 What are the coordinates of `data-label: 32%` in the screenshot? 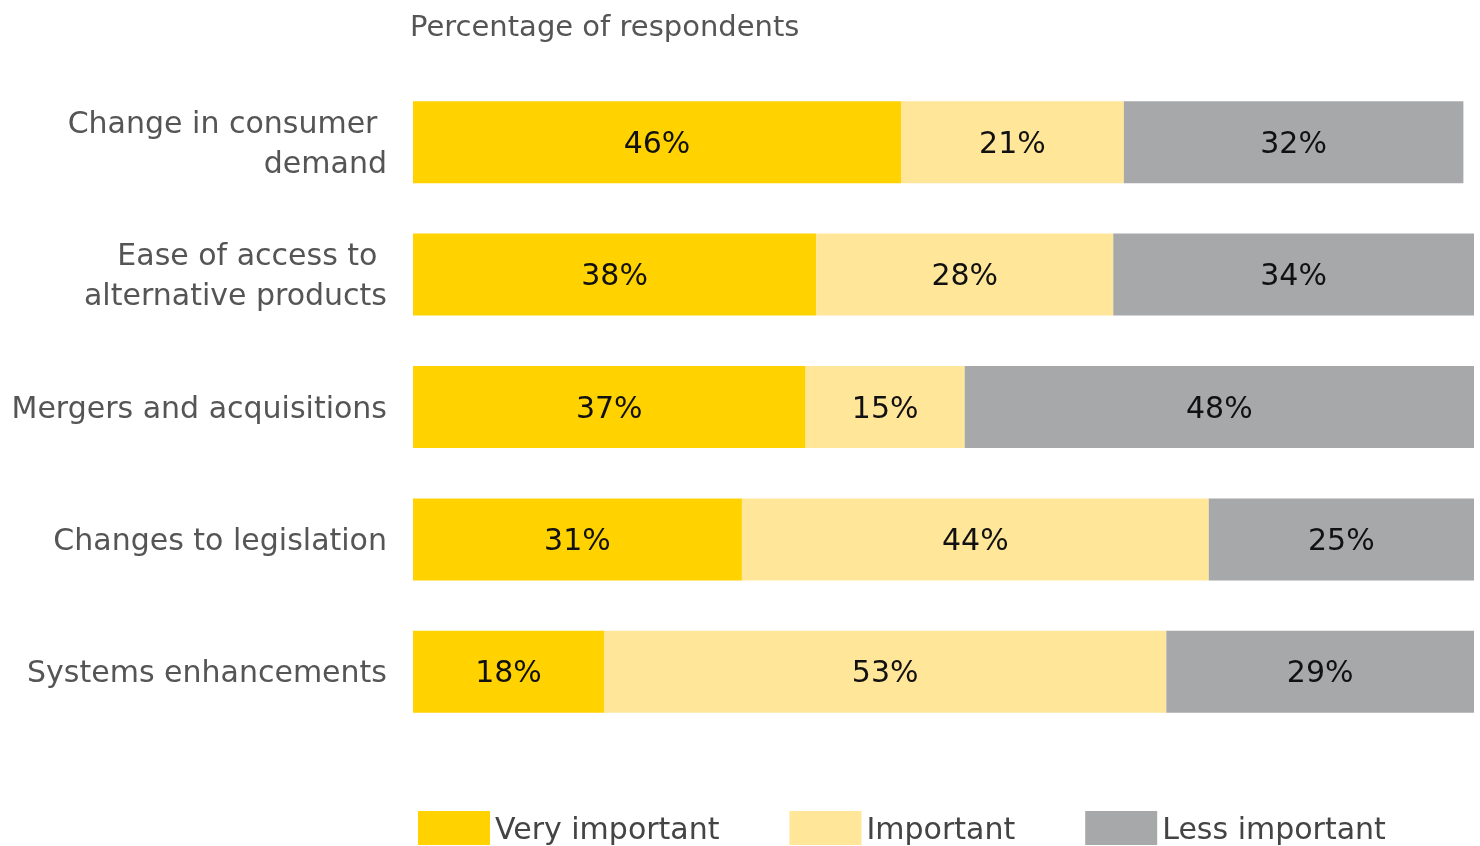 It's located at (1293, 142).